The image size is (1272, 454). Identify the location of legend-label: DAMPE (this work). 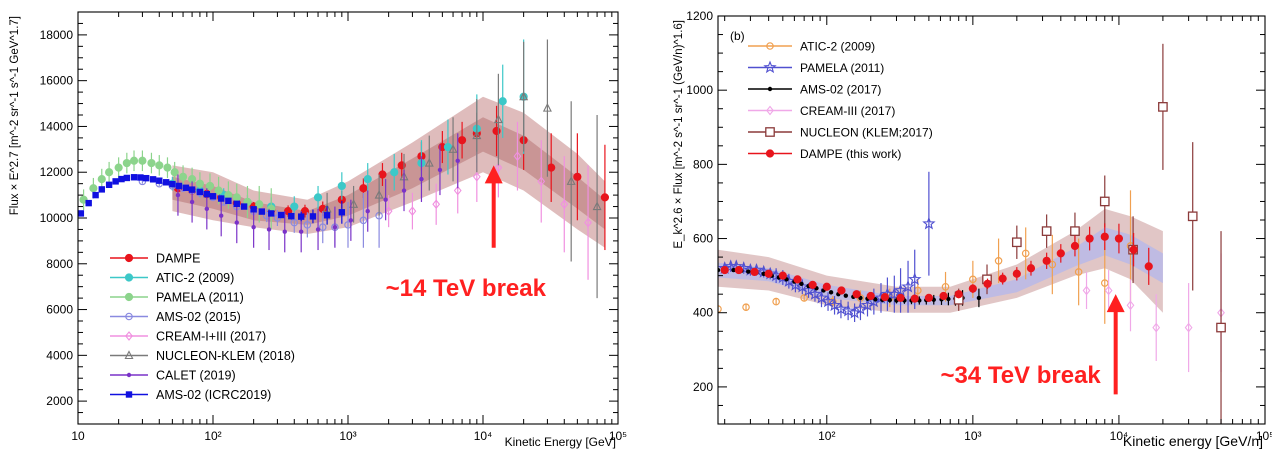
(850, 154).